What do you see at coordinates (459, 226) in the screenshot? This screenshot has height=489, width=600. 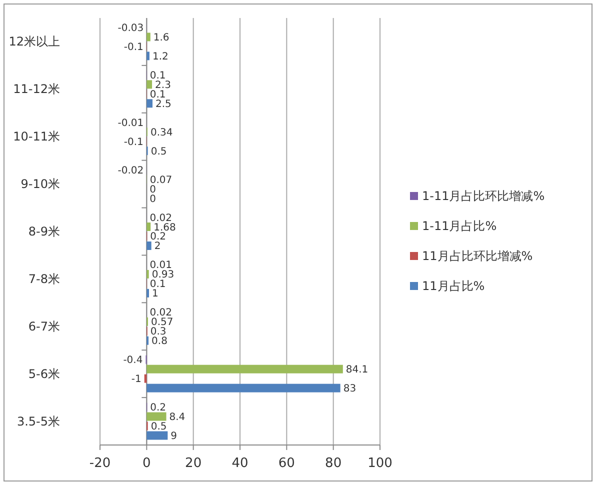 I see `legend-label: 1-11月占比%` at bounding box center [459, 226].